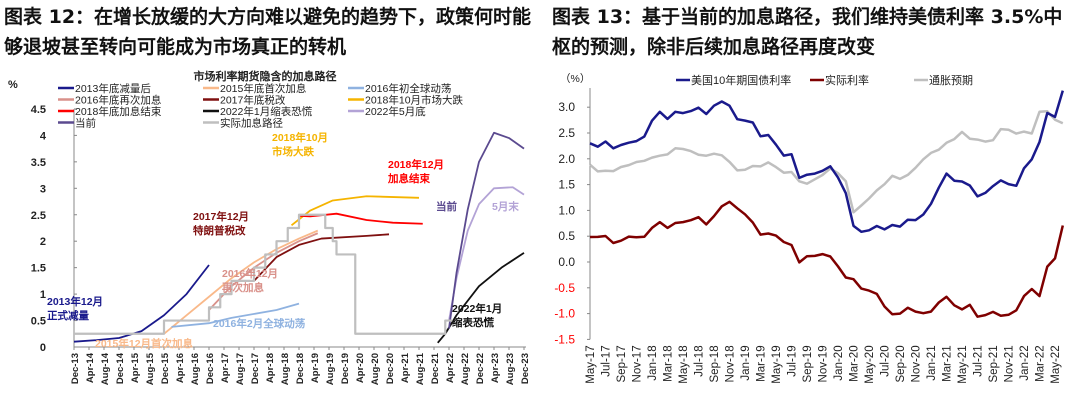  I want to click on left-y-tick-label: 4, so click(43, 136).